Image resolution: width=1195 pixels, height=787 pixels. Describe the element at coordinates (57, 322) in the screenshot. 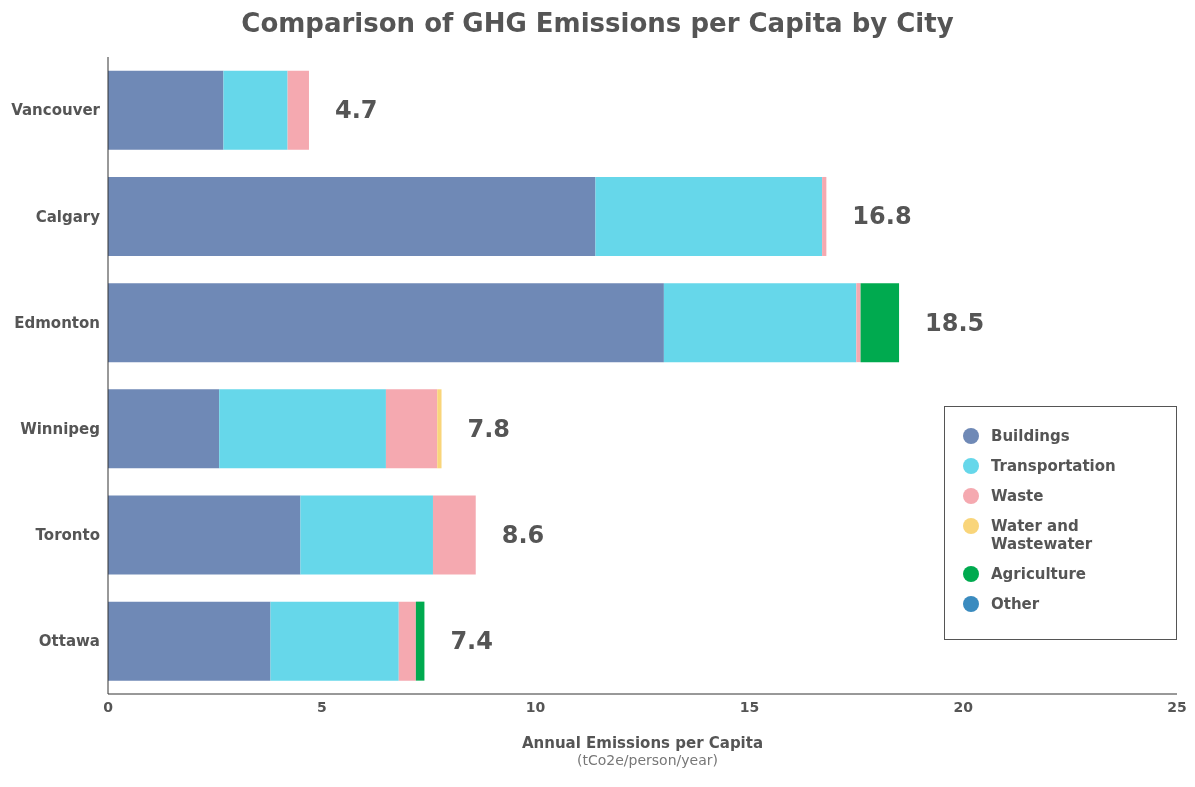

I see `y-tick-label: Edmonton` at that location.